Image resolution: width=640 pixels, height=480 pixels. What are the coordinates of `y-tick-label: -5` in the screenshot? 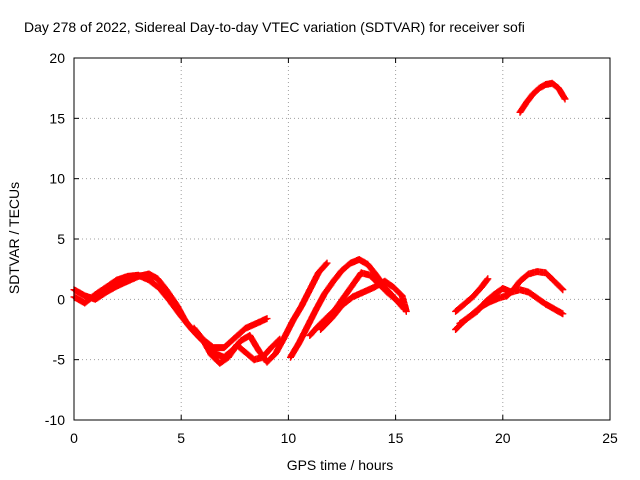 It's located at (59, 360).